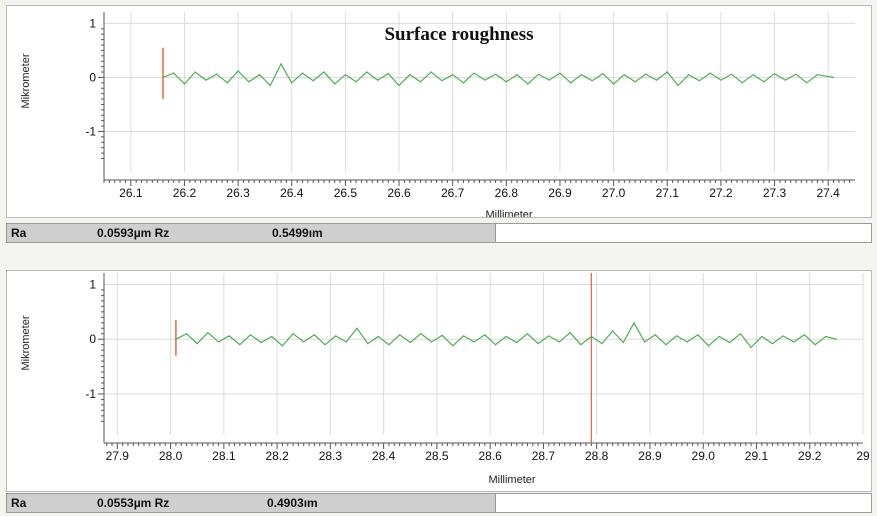  Describe the element at coordinates (92, 23) in the screenshot. I see `y-tick-label: 1` at that location.